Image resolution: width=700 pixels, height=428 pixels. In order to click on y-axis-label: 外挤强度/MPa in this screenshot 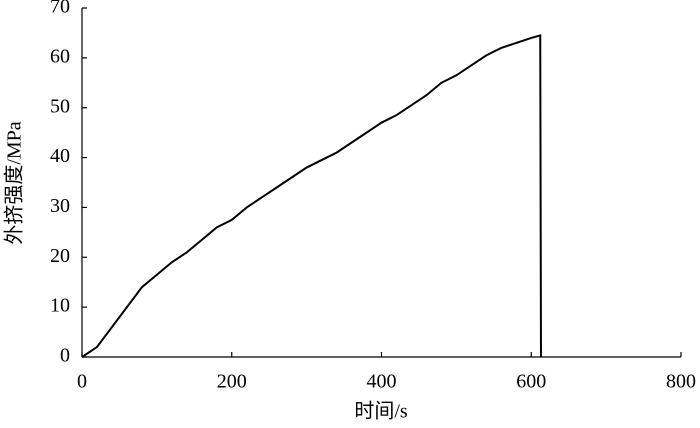, I will do `click(14, 182)`.